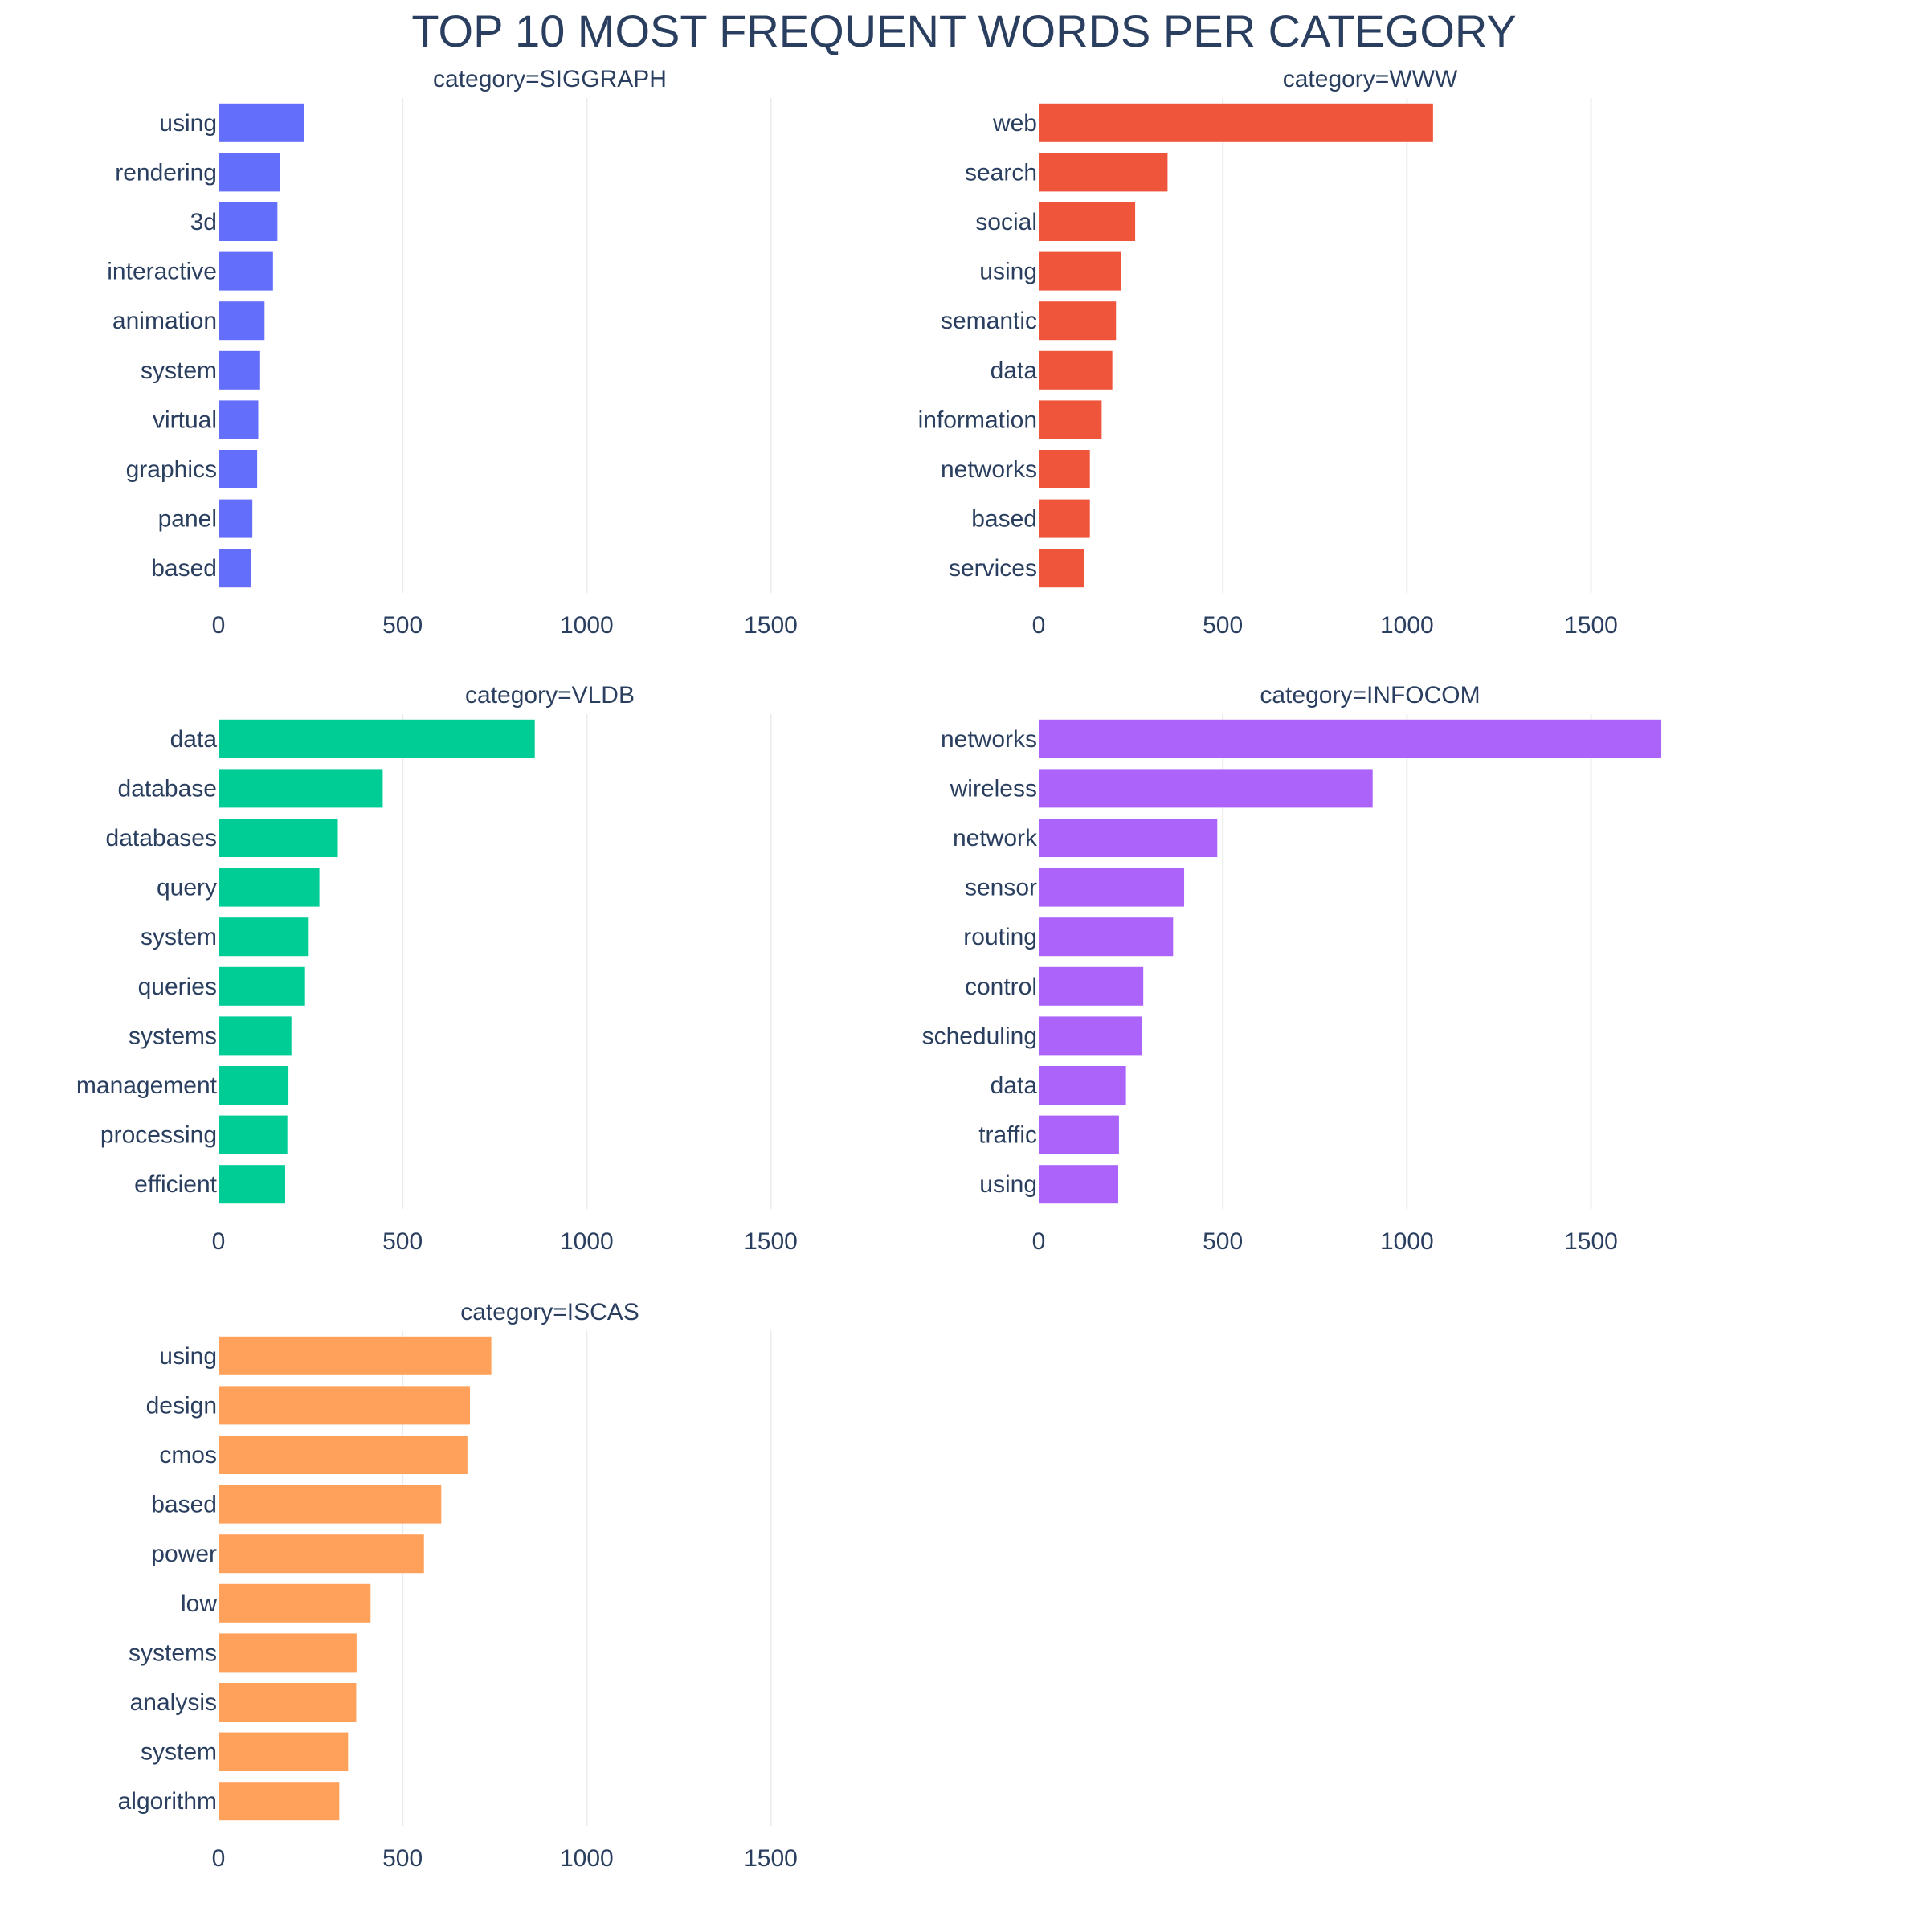 This screenshot has width=1928, height=1932. What do you see at coordinates (1000, 937) in the screenshot?
I see `category-tick-label: routing` at bounding box center [1000, 937].